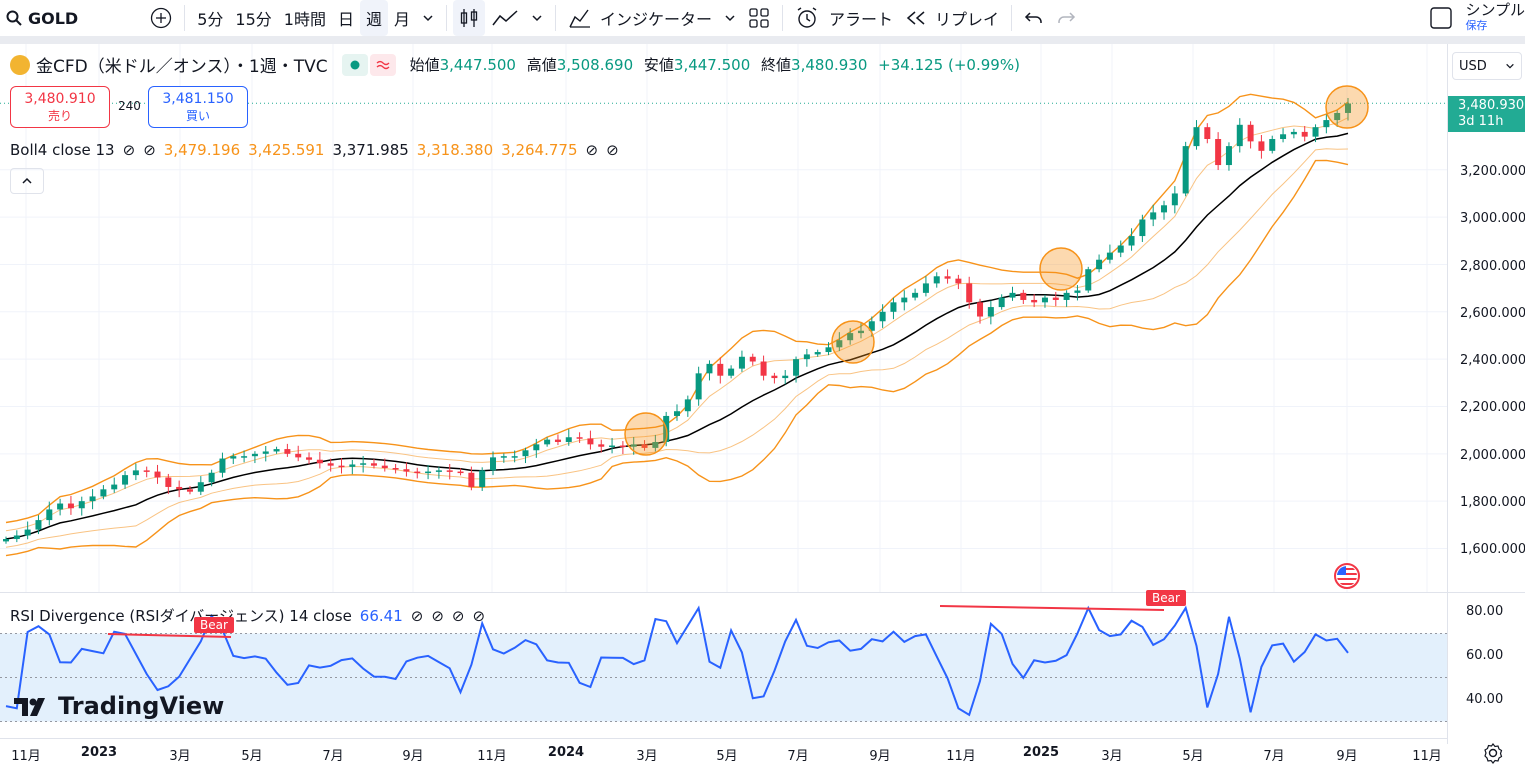  What do you see at coordinates (42, 18) in the screenshot?
I see `symbol-search: GOLD` at bounding box center [42, 18].